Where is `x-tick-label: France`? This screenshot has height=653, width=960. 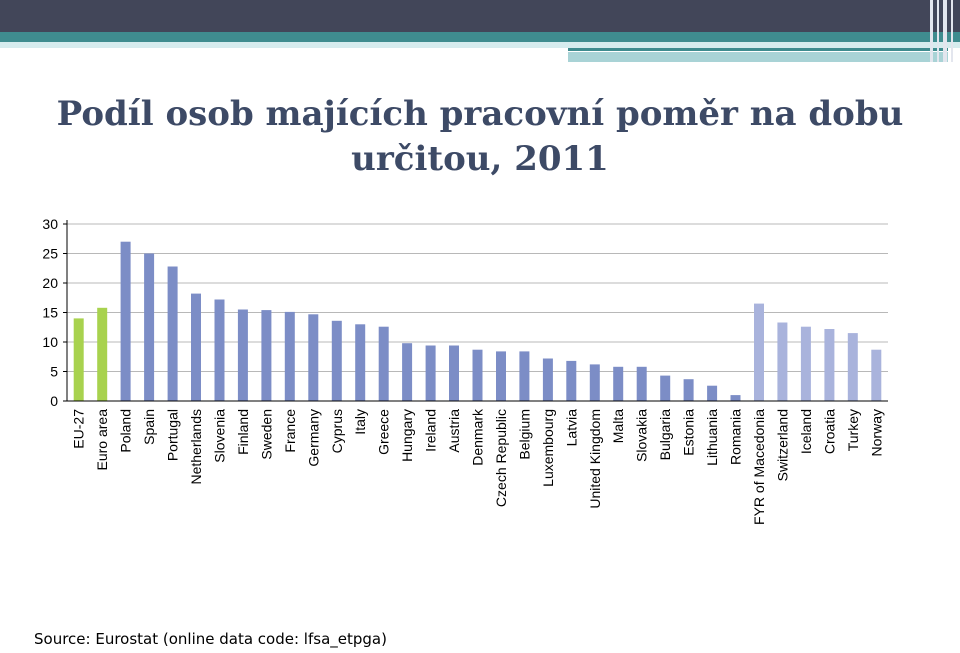 x-tick-label: France is located at coordinates (290, 431).